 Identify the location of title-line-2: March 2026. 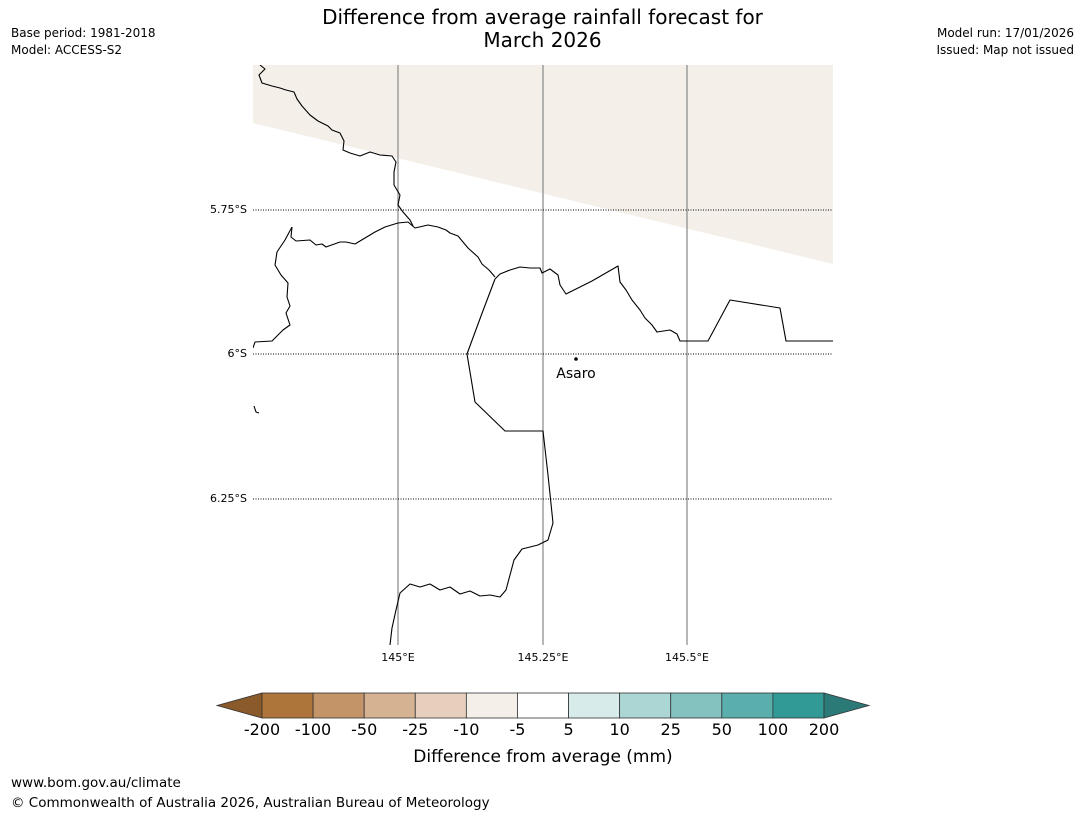
(542, 40).